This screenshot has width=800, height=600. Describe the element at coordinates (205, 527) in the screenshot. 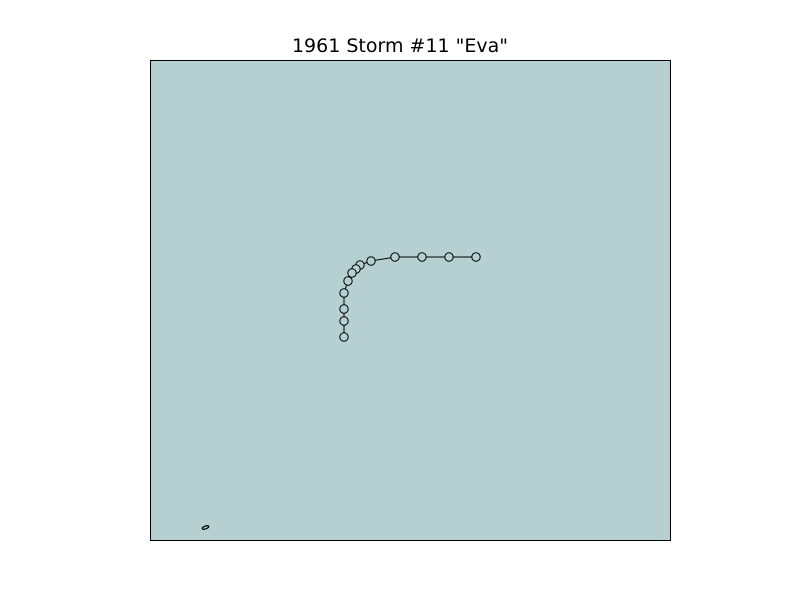

I see `small-island` at that location.